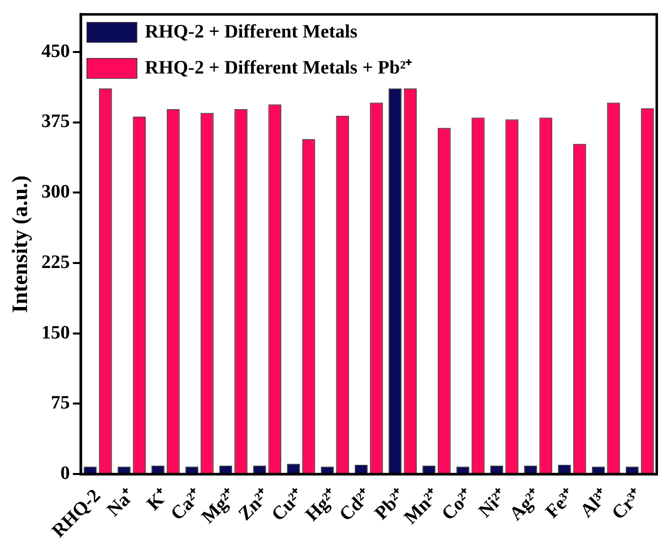 Image resolution: width=659 pixels, height=550 pixels. Describe the element at coordinates (19, 244) in the screenshot. I see `y-axis-title: Intensity (a.u.)` at that location.